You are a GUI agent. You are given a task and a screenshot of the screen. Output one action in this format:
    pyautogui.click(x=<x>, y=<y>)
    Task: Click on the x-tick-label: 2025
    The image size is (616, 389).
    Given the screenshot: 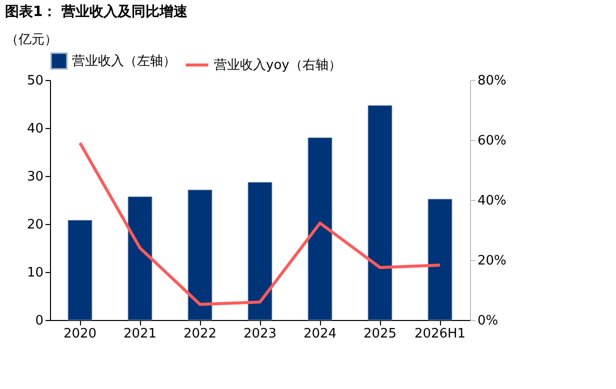 What is the action you would take?
    pyautogui.click(x=380, y=334)
    